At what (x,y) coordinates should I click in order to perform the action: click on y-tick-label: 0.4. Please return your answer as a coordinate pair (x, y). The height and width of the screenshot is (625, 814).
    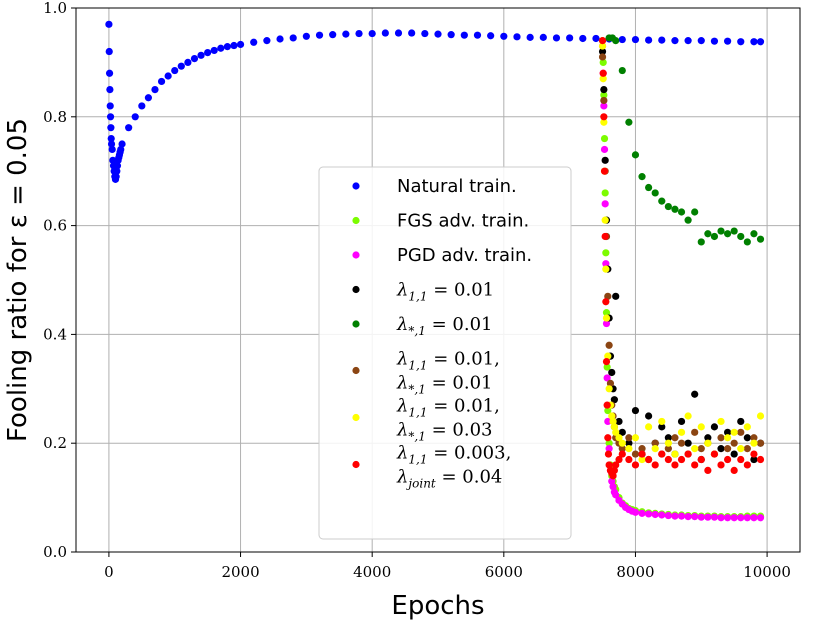
    Looking at the image, I should click on (55, 334).